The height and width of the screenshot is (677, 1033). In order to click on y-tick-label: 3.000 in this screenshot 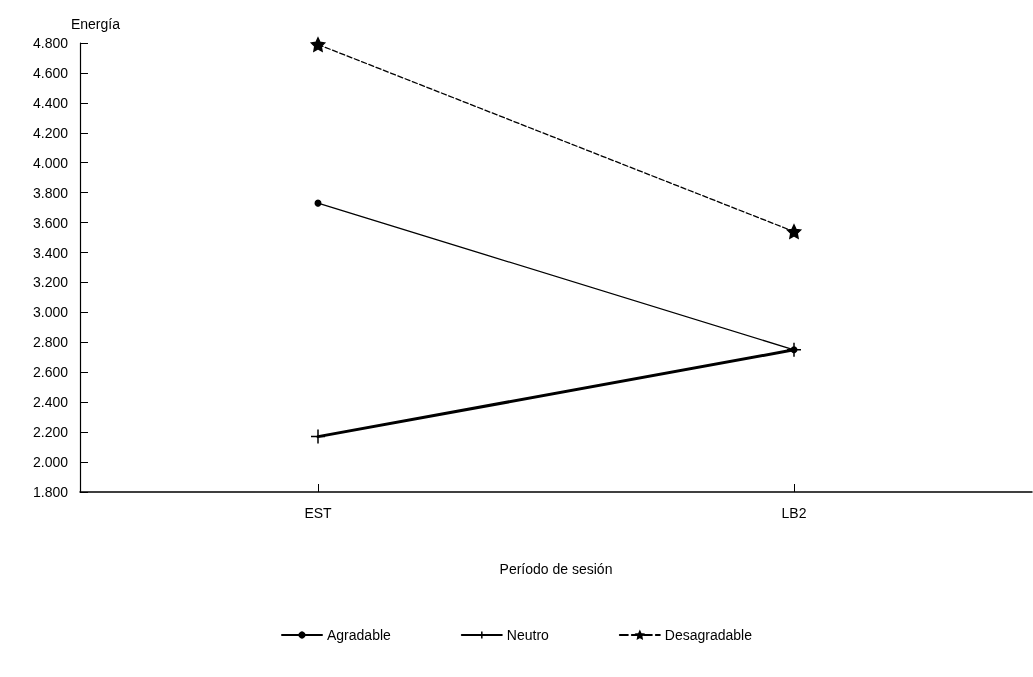, I will do `click(50, 312)`.